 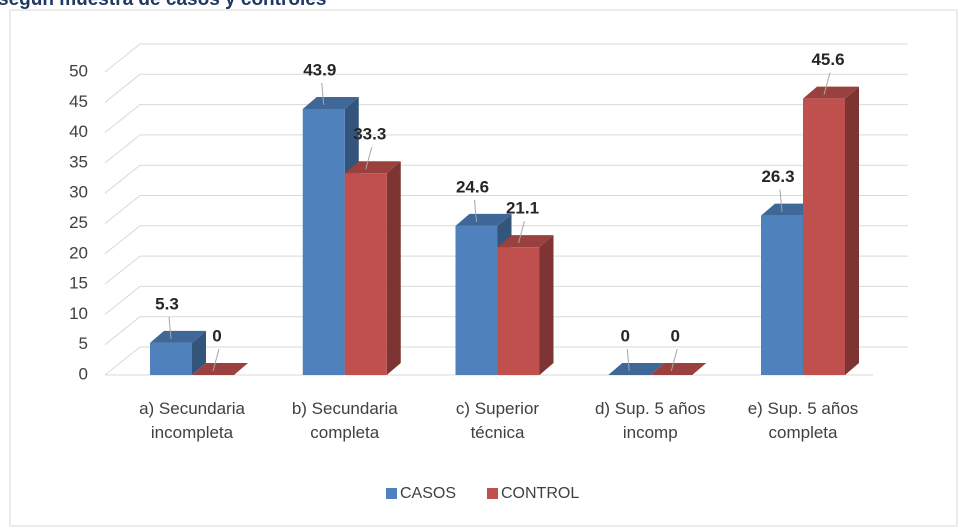 What do you see at coordinates (83, 373) in the screenshot?
I see `y-tick-label: 0` at bounding box center [83, 373].